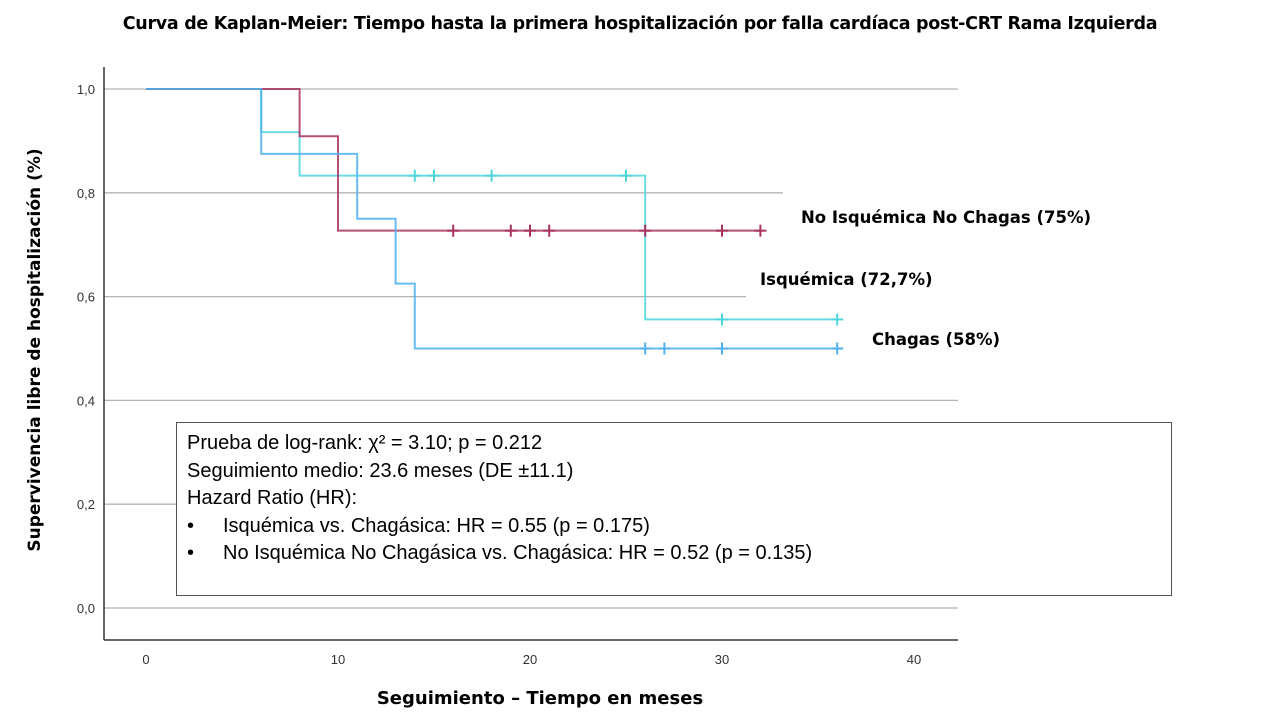 The height and width of the screenshot is (716, 1280). I want to click on x-tick-label: 0, so click(145, 659).